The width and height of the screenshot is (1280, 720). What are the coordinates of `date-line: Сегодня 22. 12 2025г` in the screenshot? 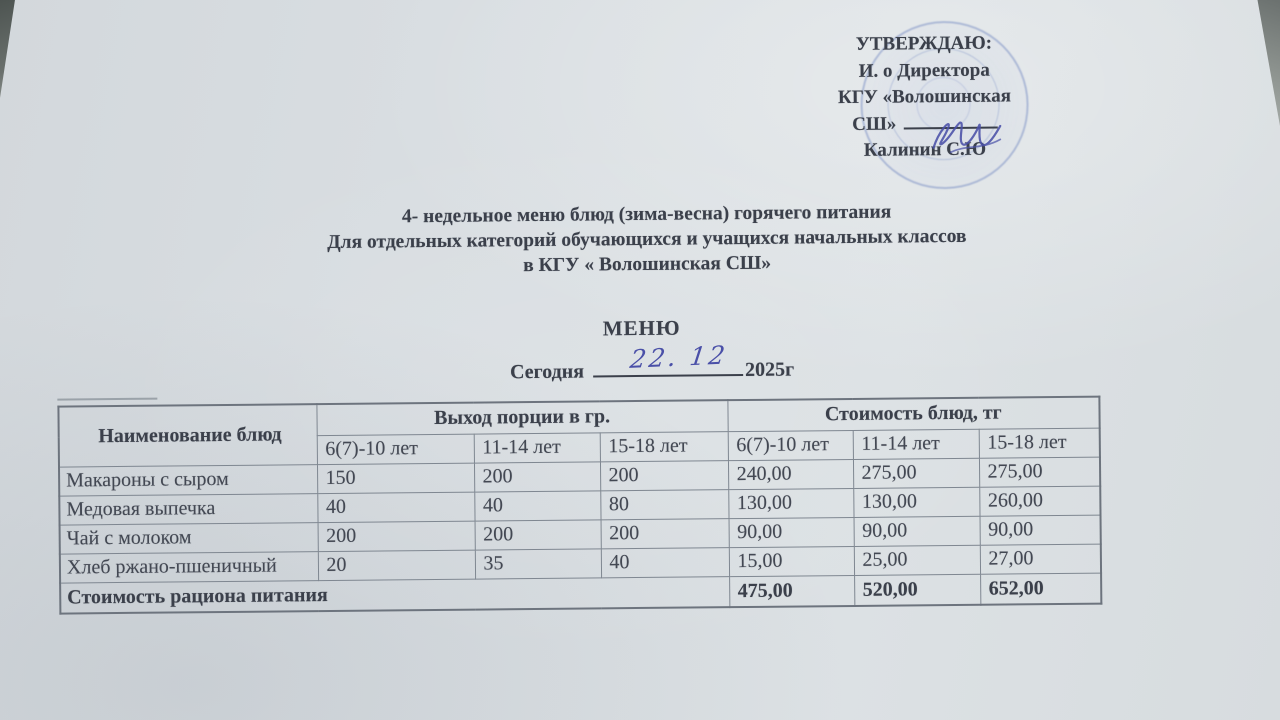 It's located at (646, 364).